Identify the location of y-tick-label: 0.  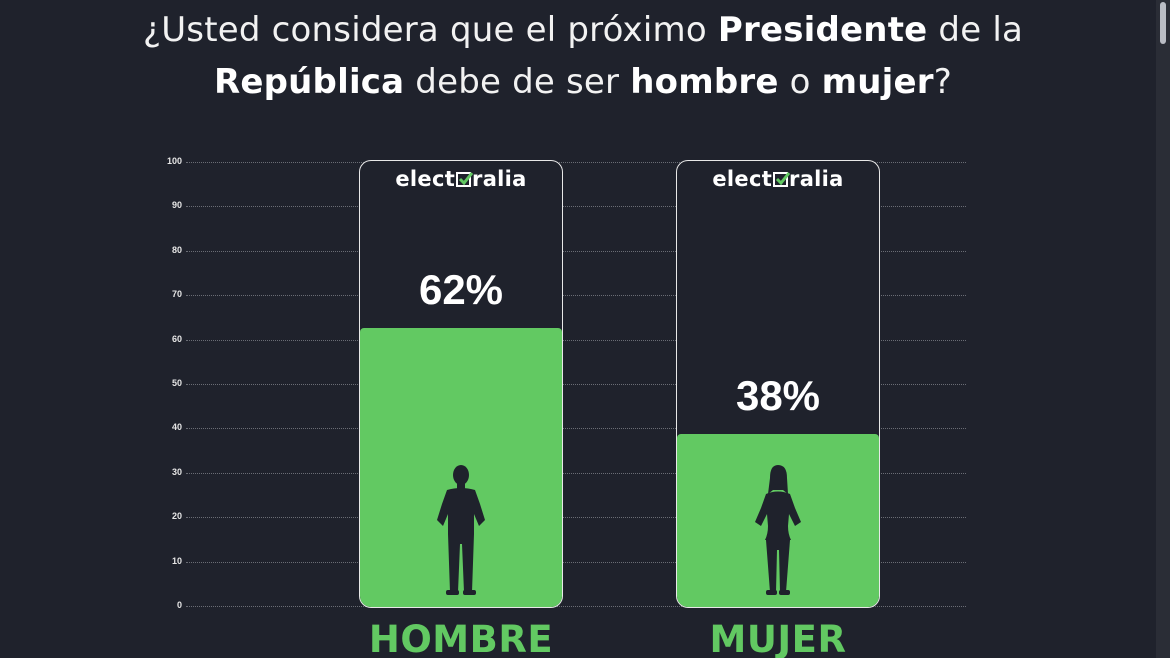
(179, 605).